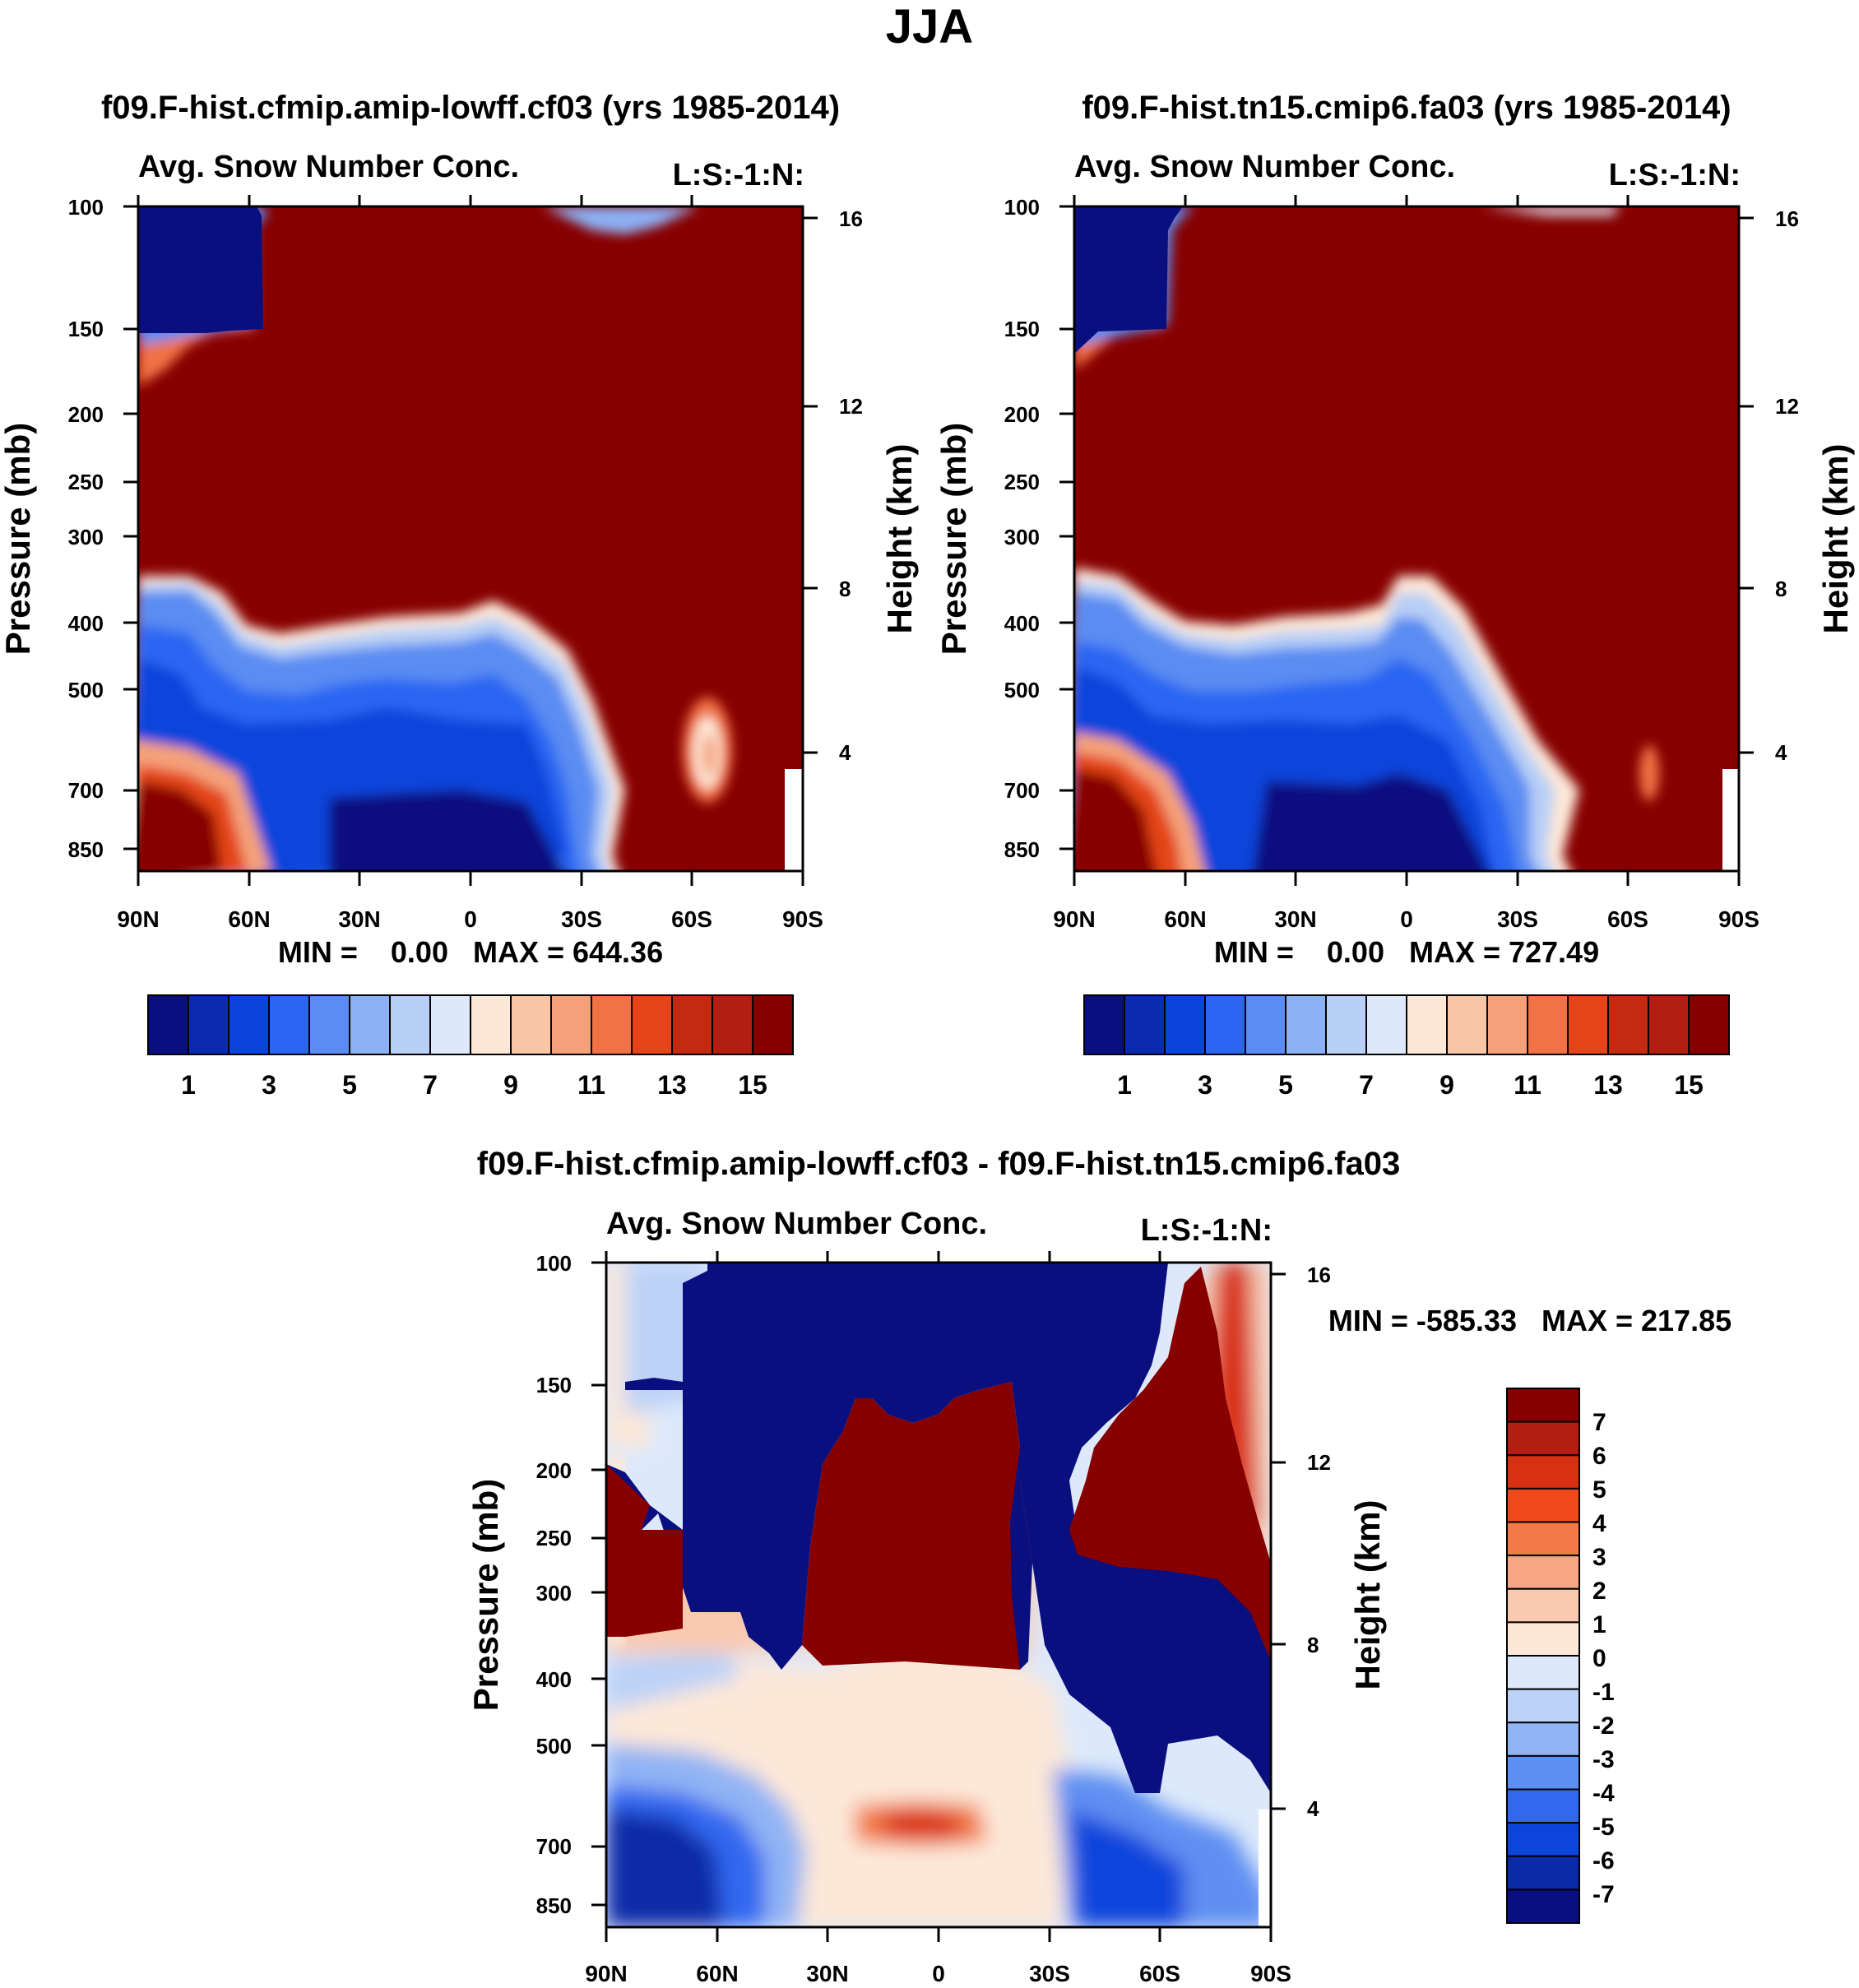 This screenshot has width=1859, height=1988. I want to click on panel-a-x-tick: 90S, so click(802, 919).